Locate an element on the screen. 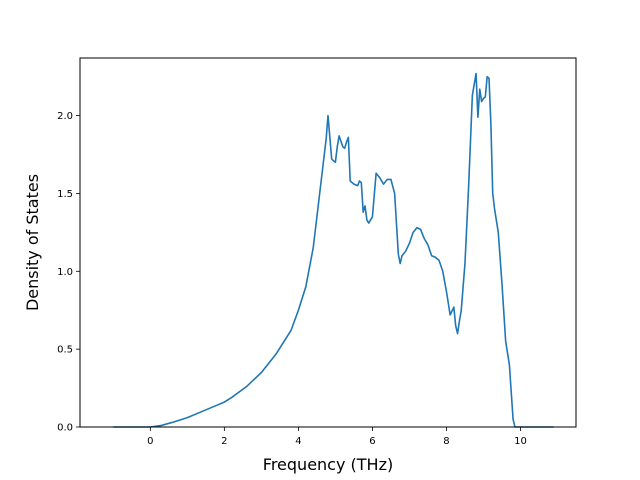 This screenshot has width=640, height=480. y-tick-label: 0.5 is located at coordinates (65, 350).